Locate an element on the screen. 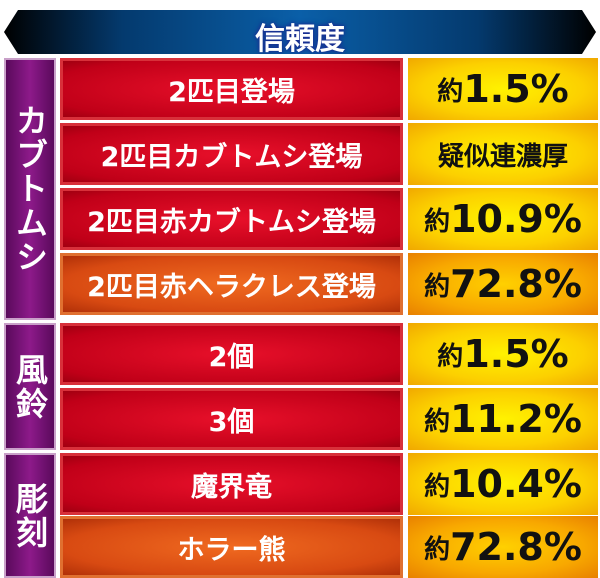  row-name: 魔界竜 is located at coordinates (231, 484).